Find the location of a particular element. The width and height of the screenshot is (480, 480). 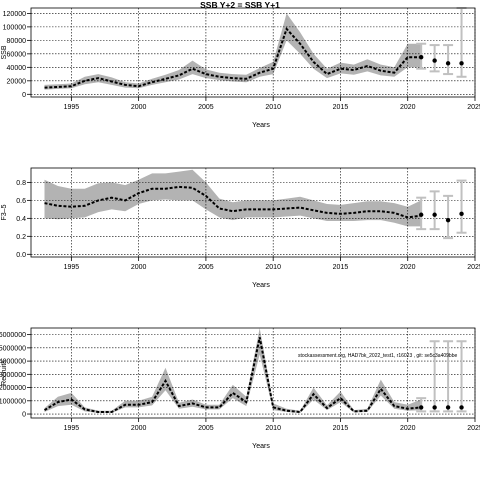

y-tick-label-5: 100000 is located at coordinates (14, 27).